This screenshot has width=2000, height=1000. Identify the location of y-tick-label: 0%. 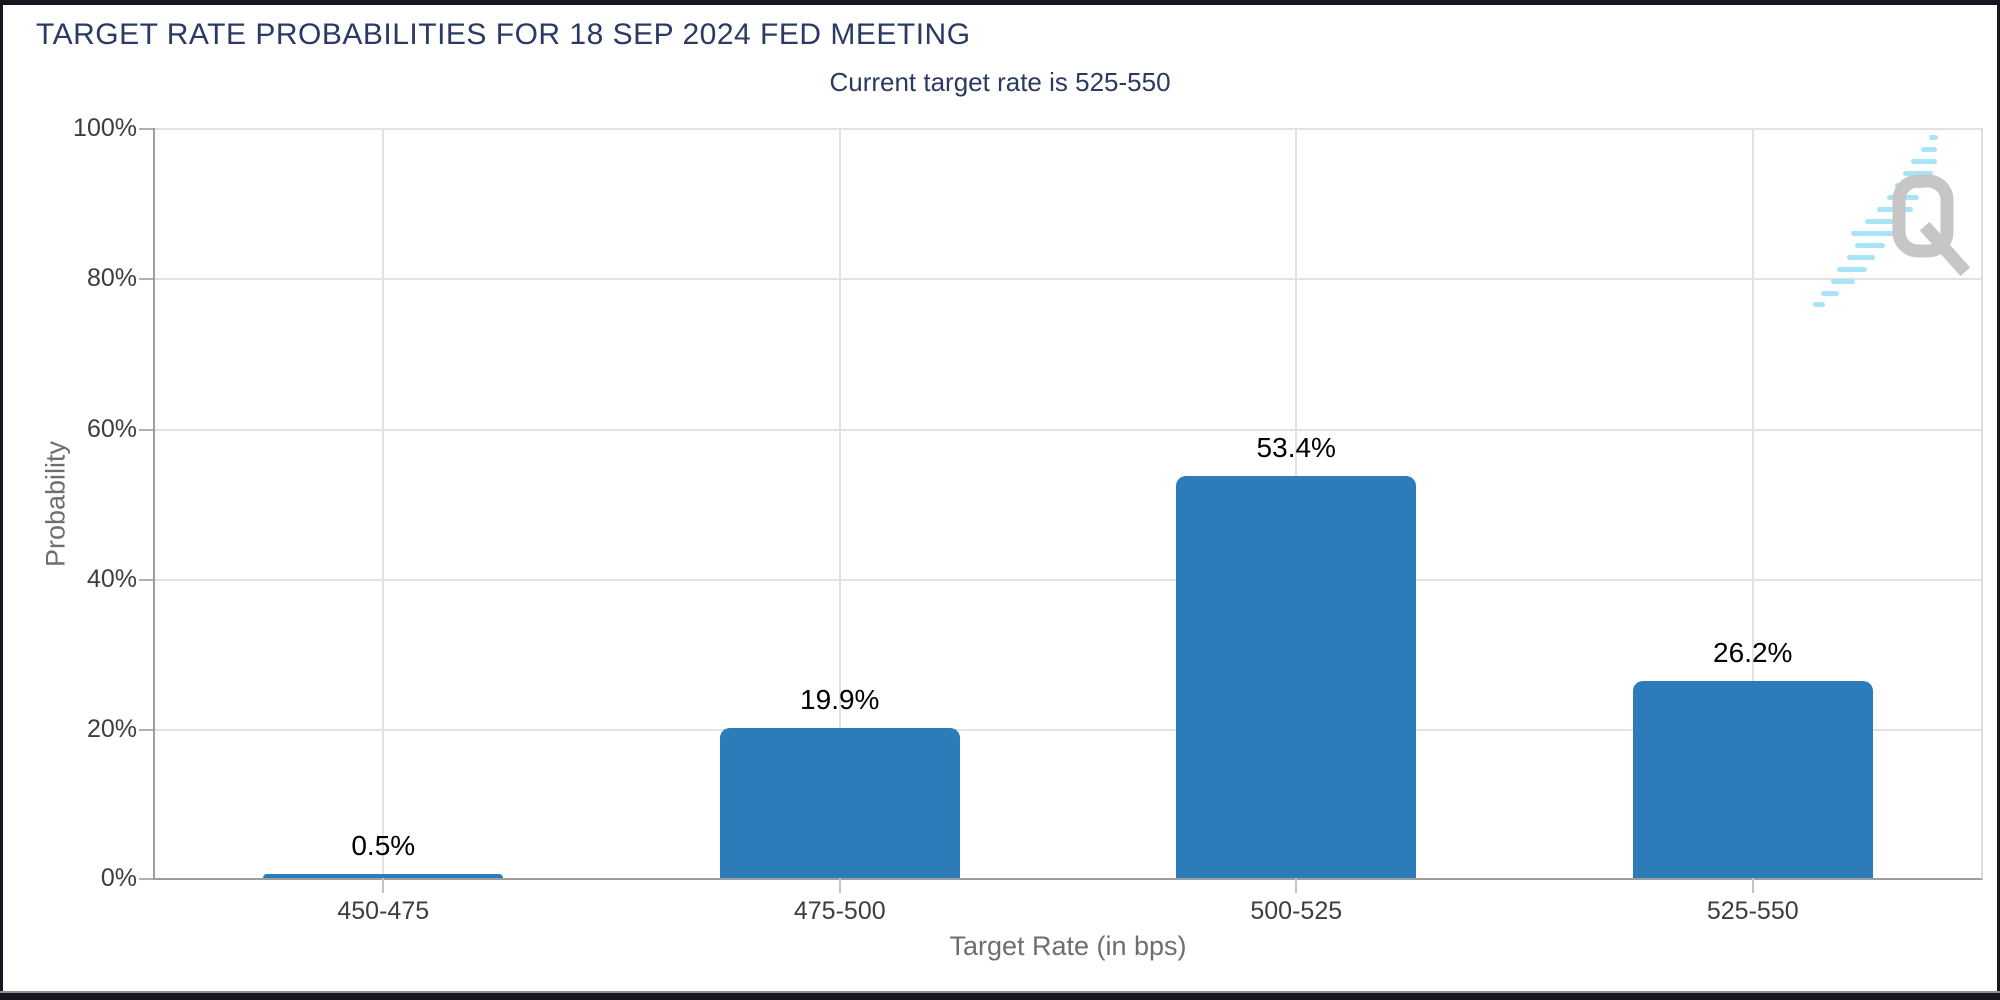
(118, 878).